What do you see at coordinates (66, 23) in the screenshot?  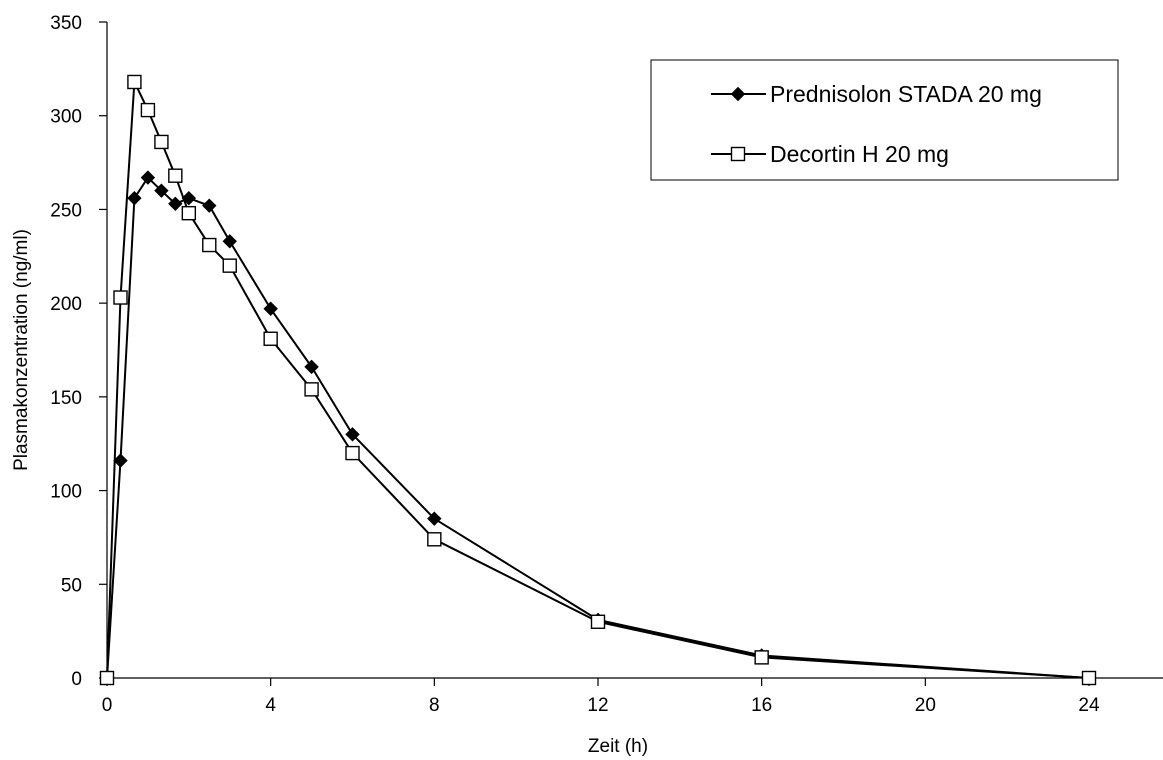 I see `y-tick-label: 350` at bounding box center [66, 23].